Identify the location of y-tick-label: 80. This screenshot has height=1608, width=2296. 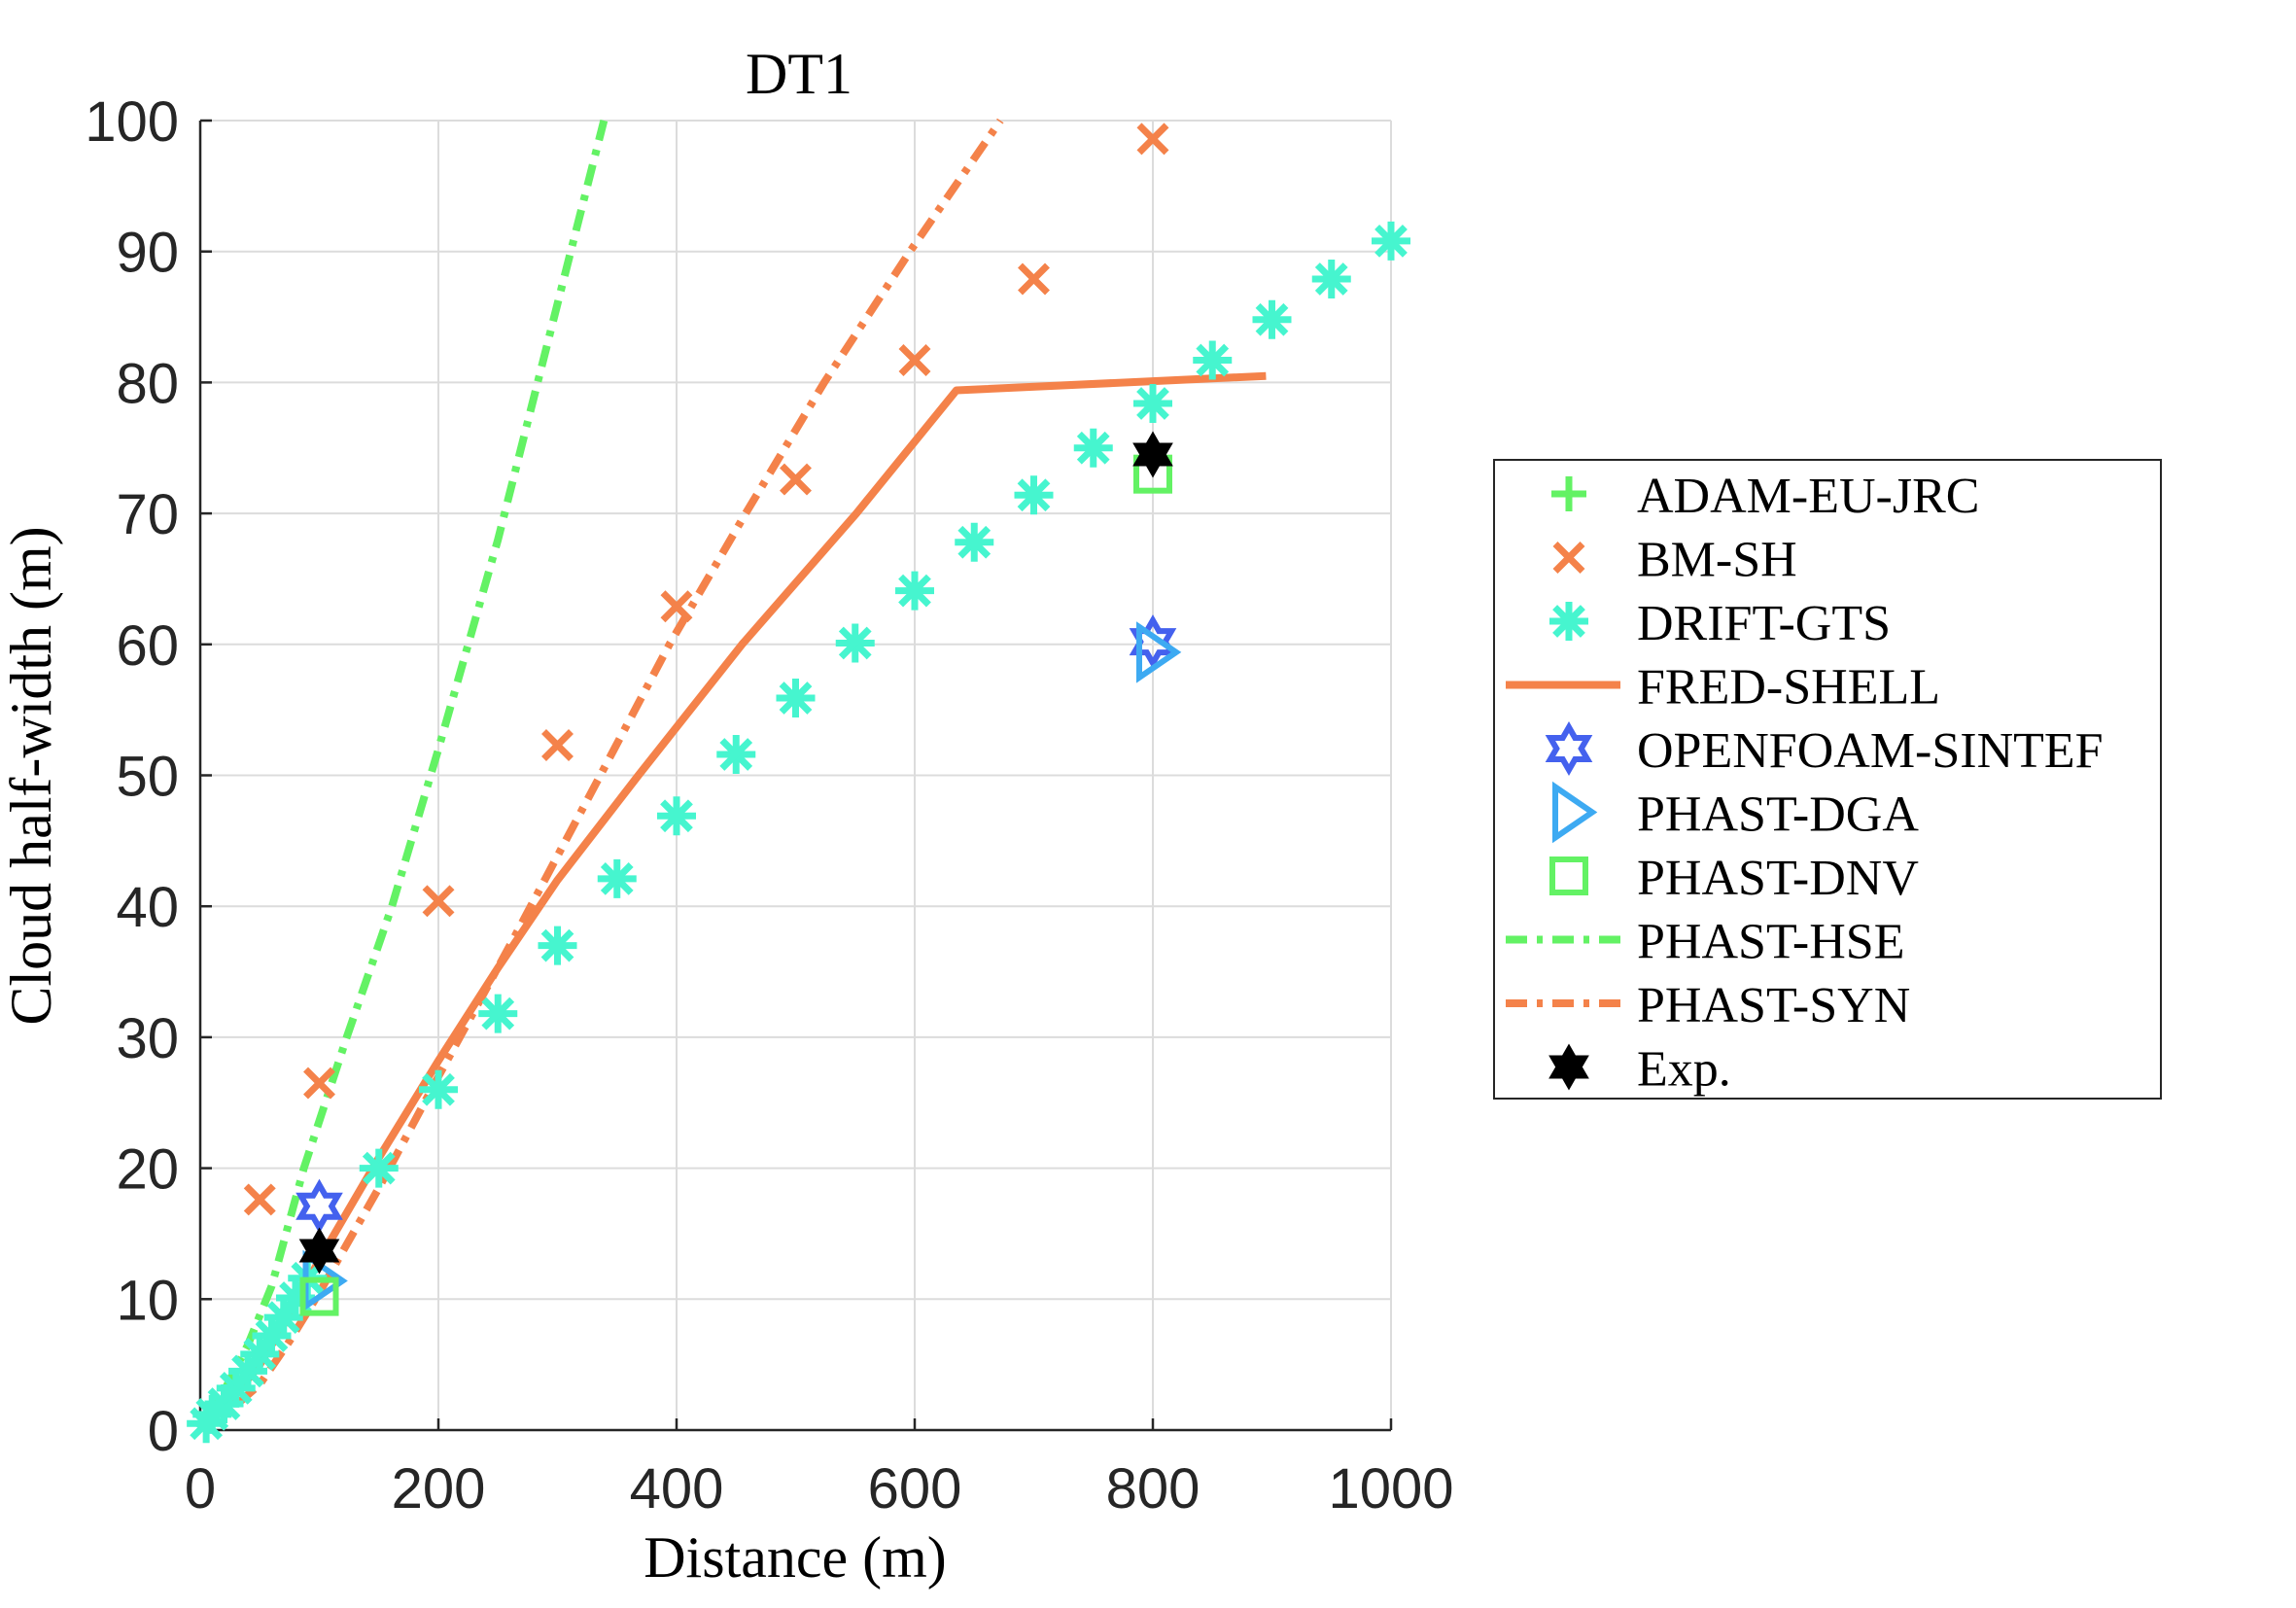
(147, 383).